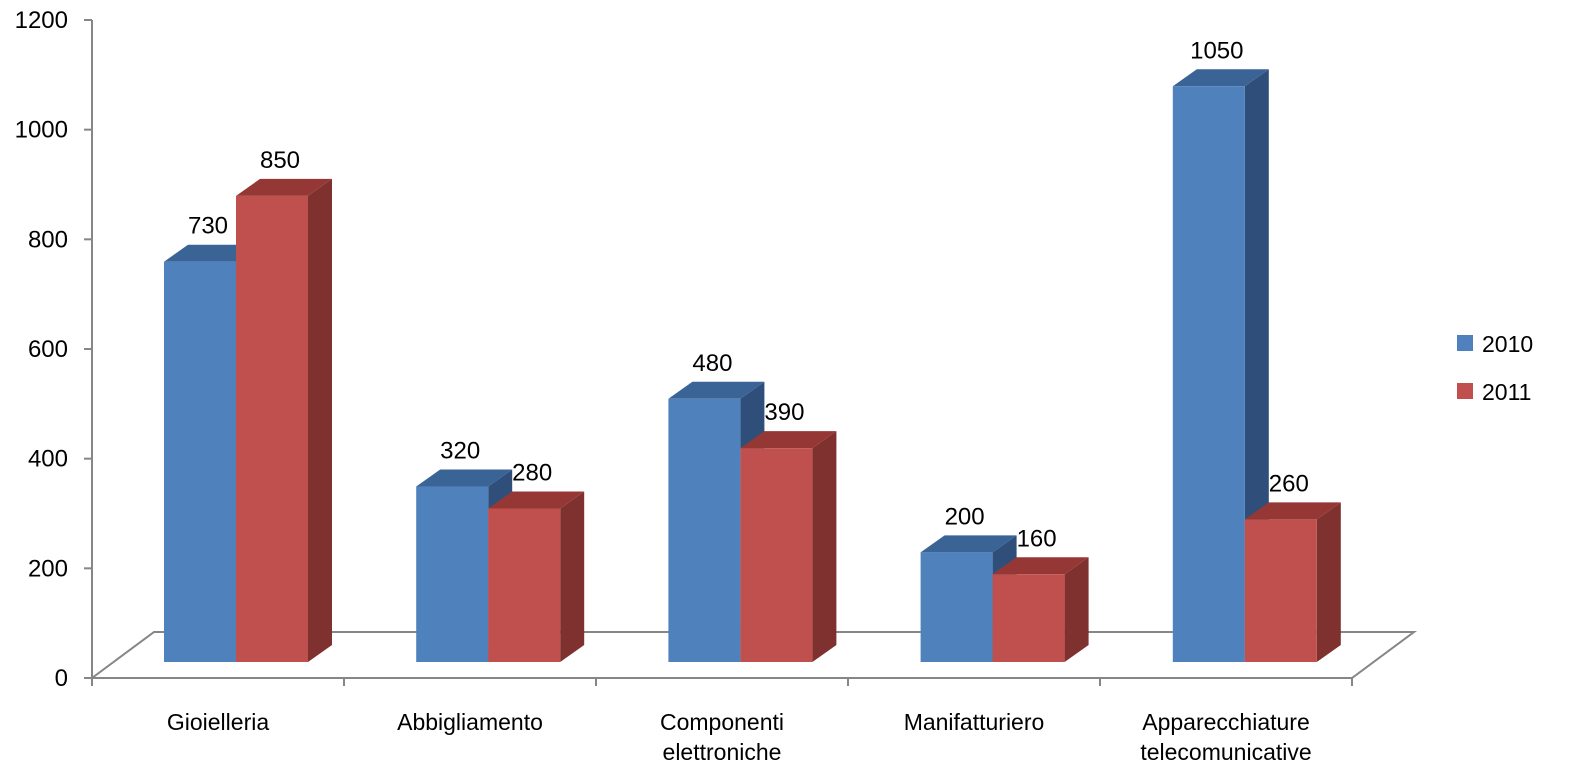 The width and height of the screenshot is (1574, 767). What do you see at coordinates (48, 349) in the screenshot?
I see `y-tick-label: 600` at bounding box center [48, 349].